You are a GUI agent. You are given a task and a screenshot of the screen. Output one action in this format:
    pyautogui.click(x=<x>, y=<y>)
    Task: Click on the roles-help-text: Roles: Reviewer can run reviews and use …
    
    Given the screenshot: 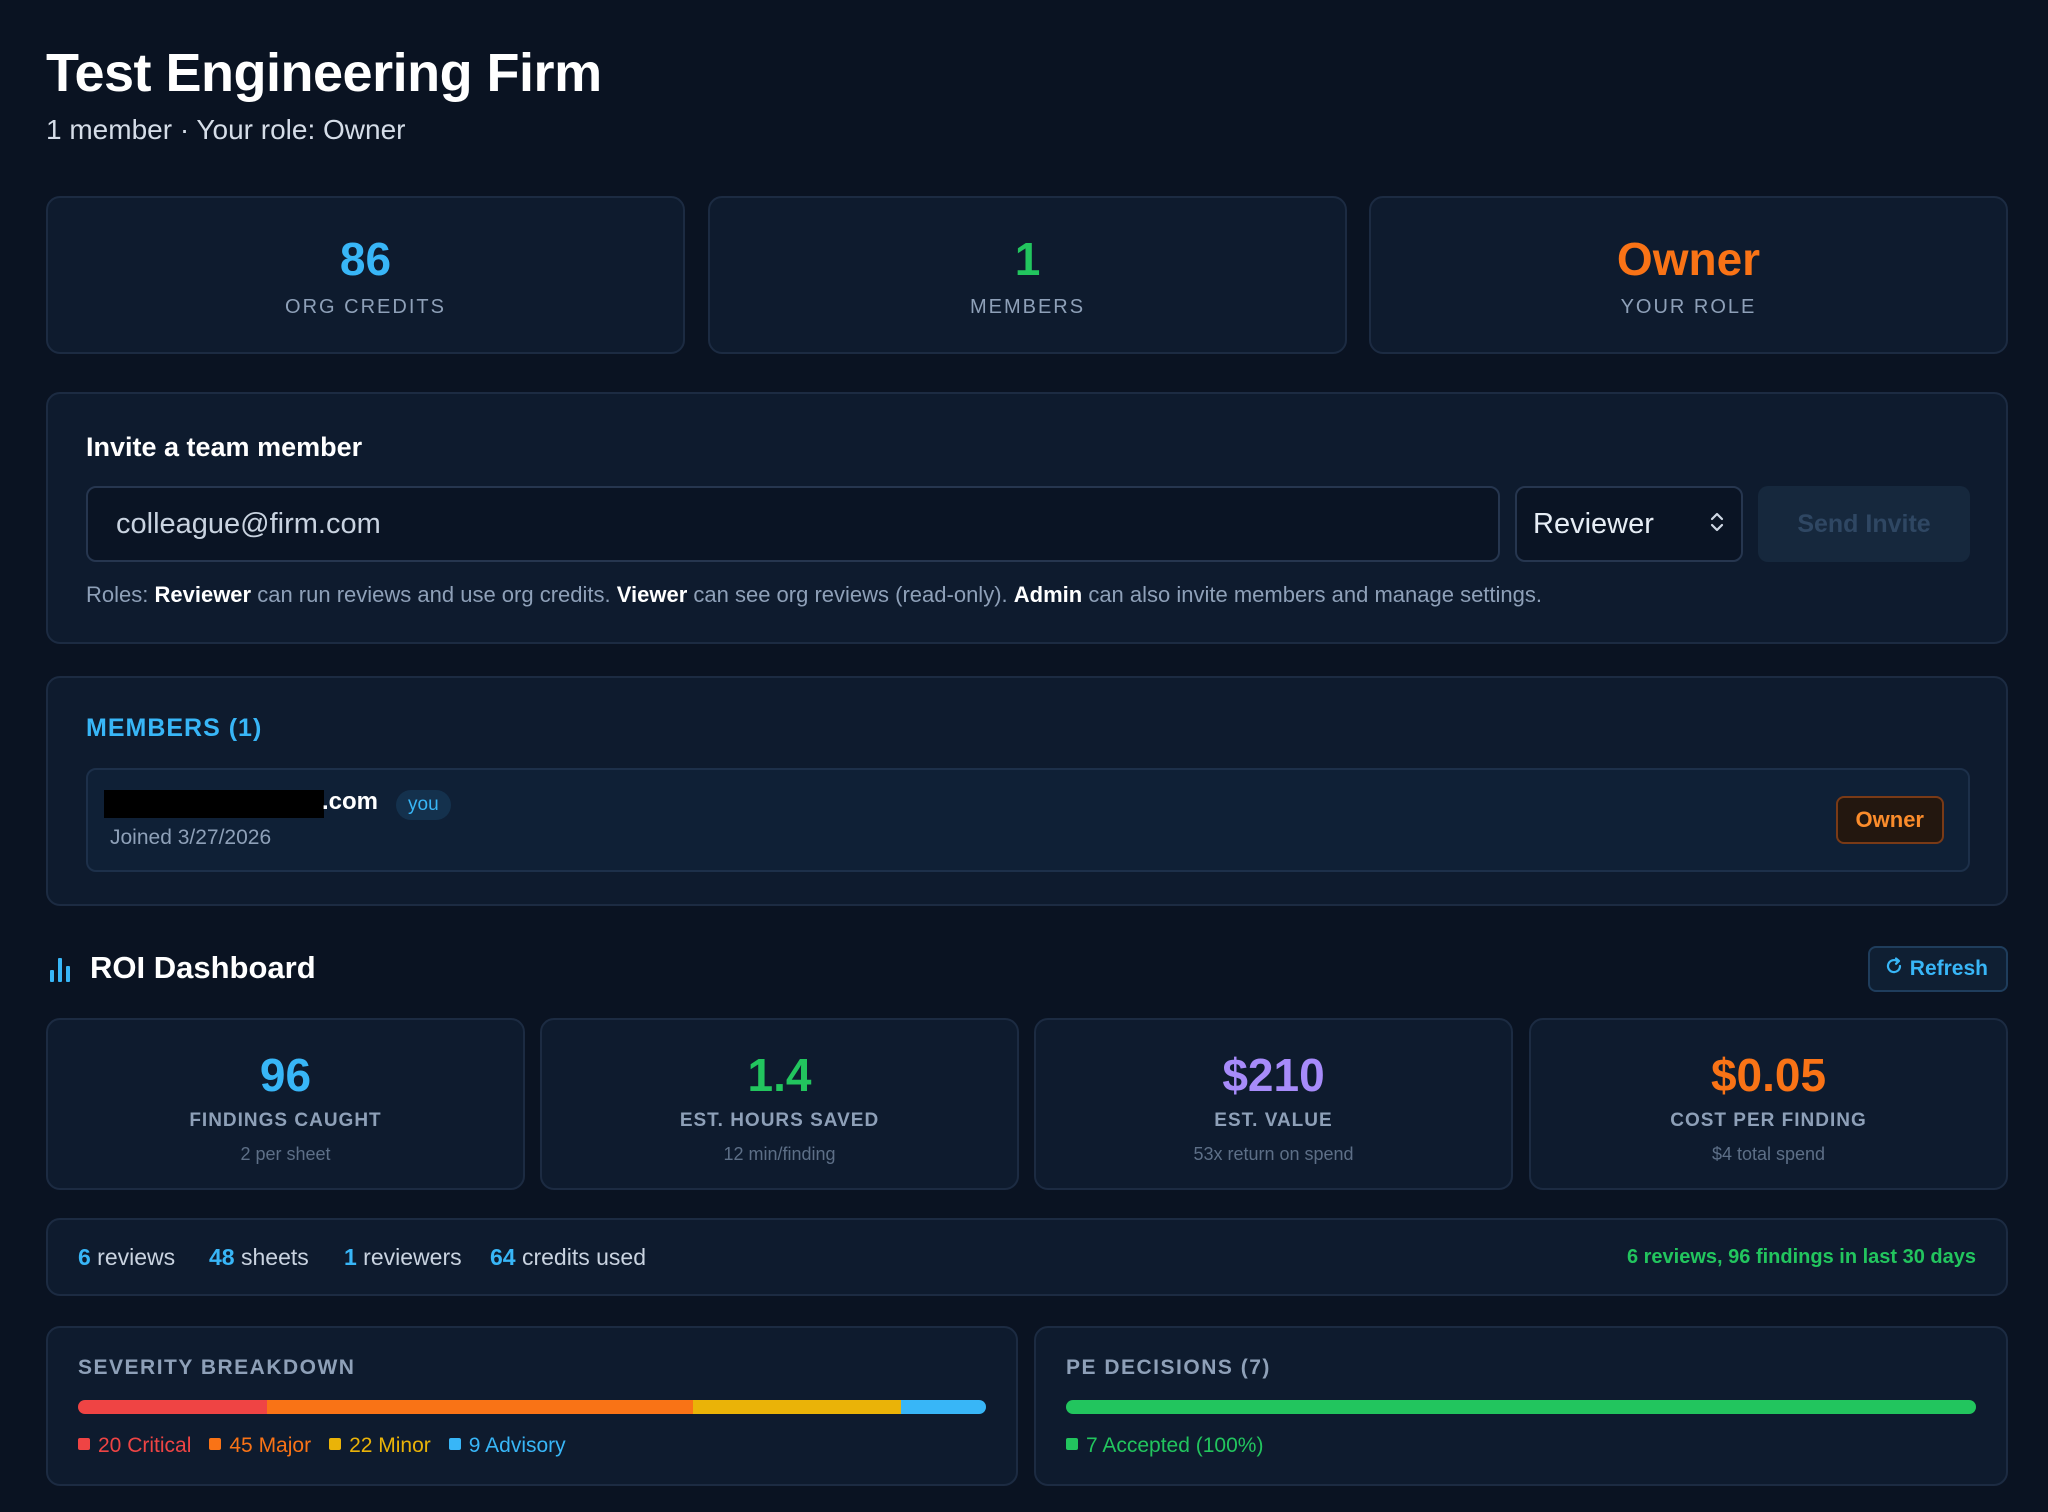 What is the action you would take?
    pyautogui.click(x=814, y=595)
    